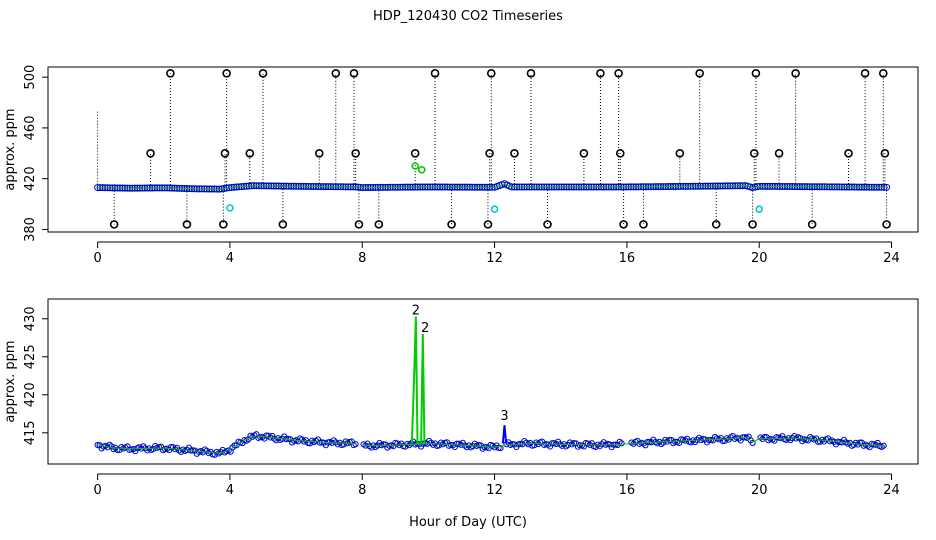  I want to click on baseline-points, so click(490, 444).